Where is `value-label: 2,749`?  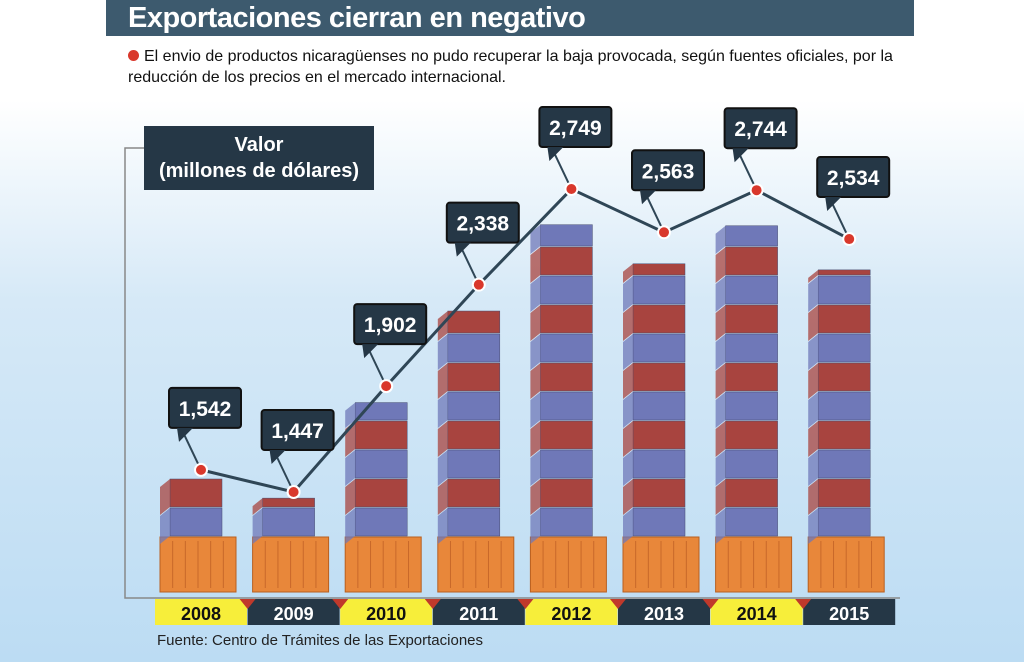
value-label: 2,749 is located at coordinates (575, 128).